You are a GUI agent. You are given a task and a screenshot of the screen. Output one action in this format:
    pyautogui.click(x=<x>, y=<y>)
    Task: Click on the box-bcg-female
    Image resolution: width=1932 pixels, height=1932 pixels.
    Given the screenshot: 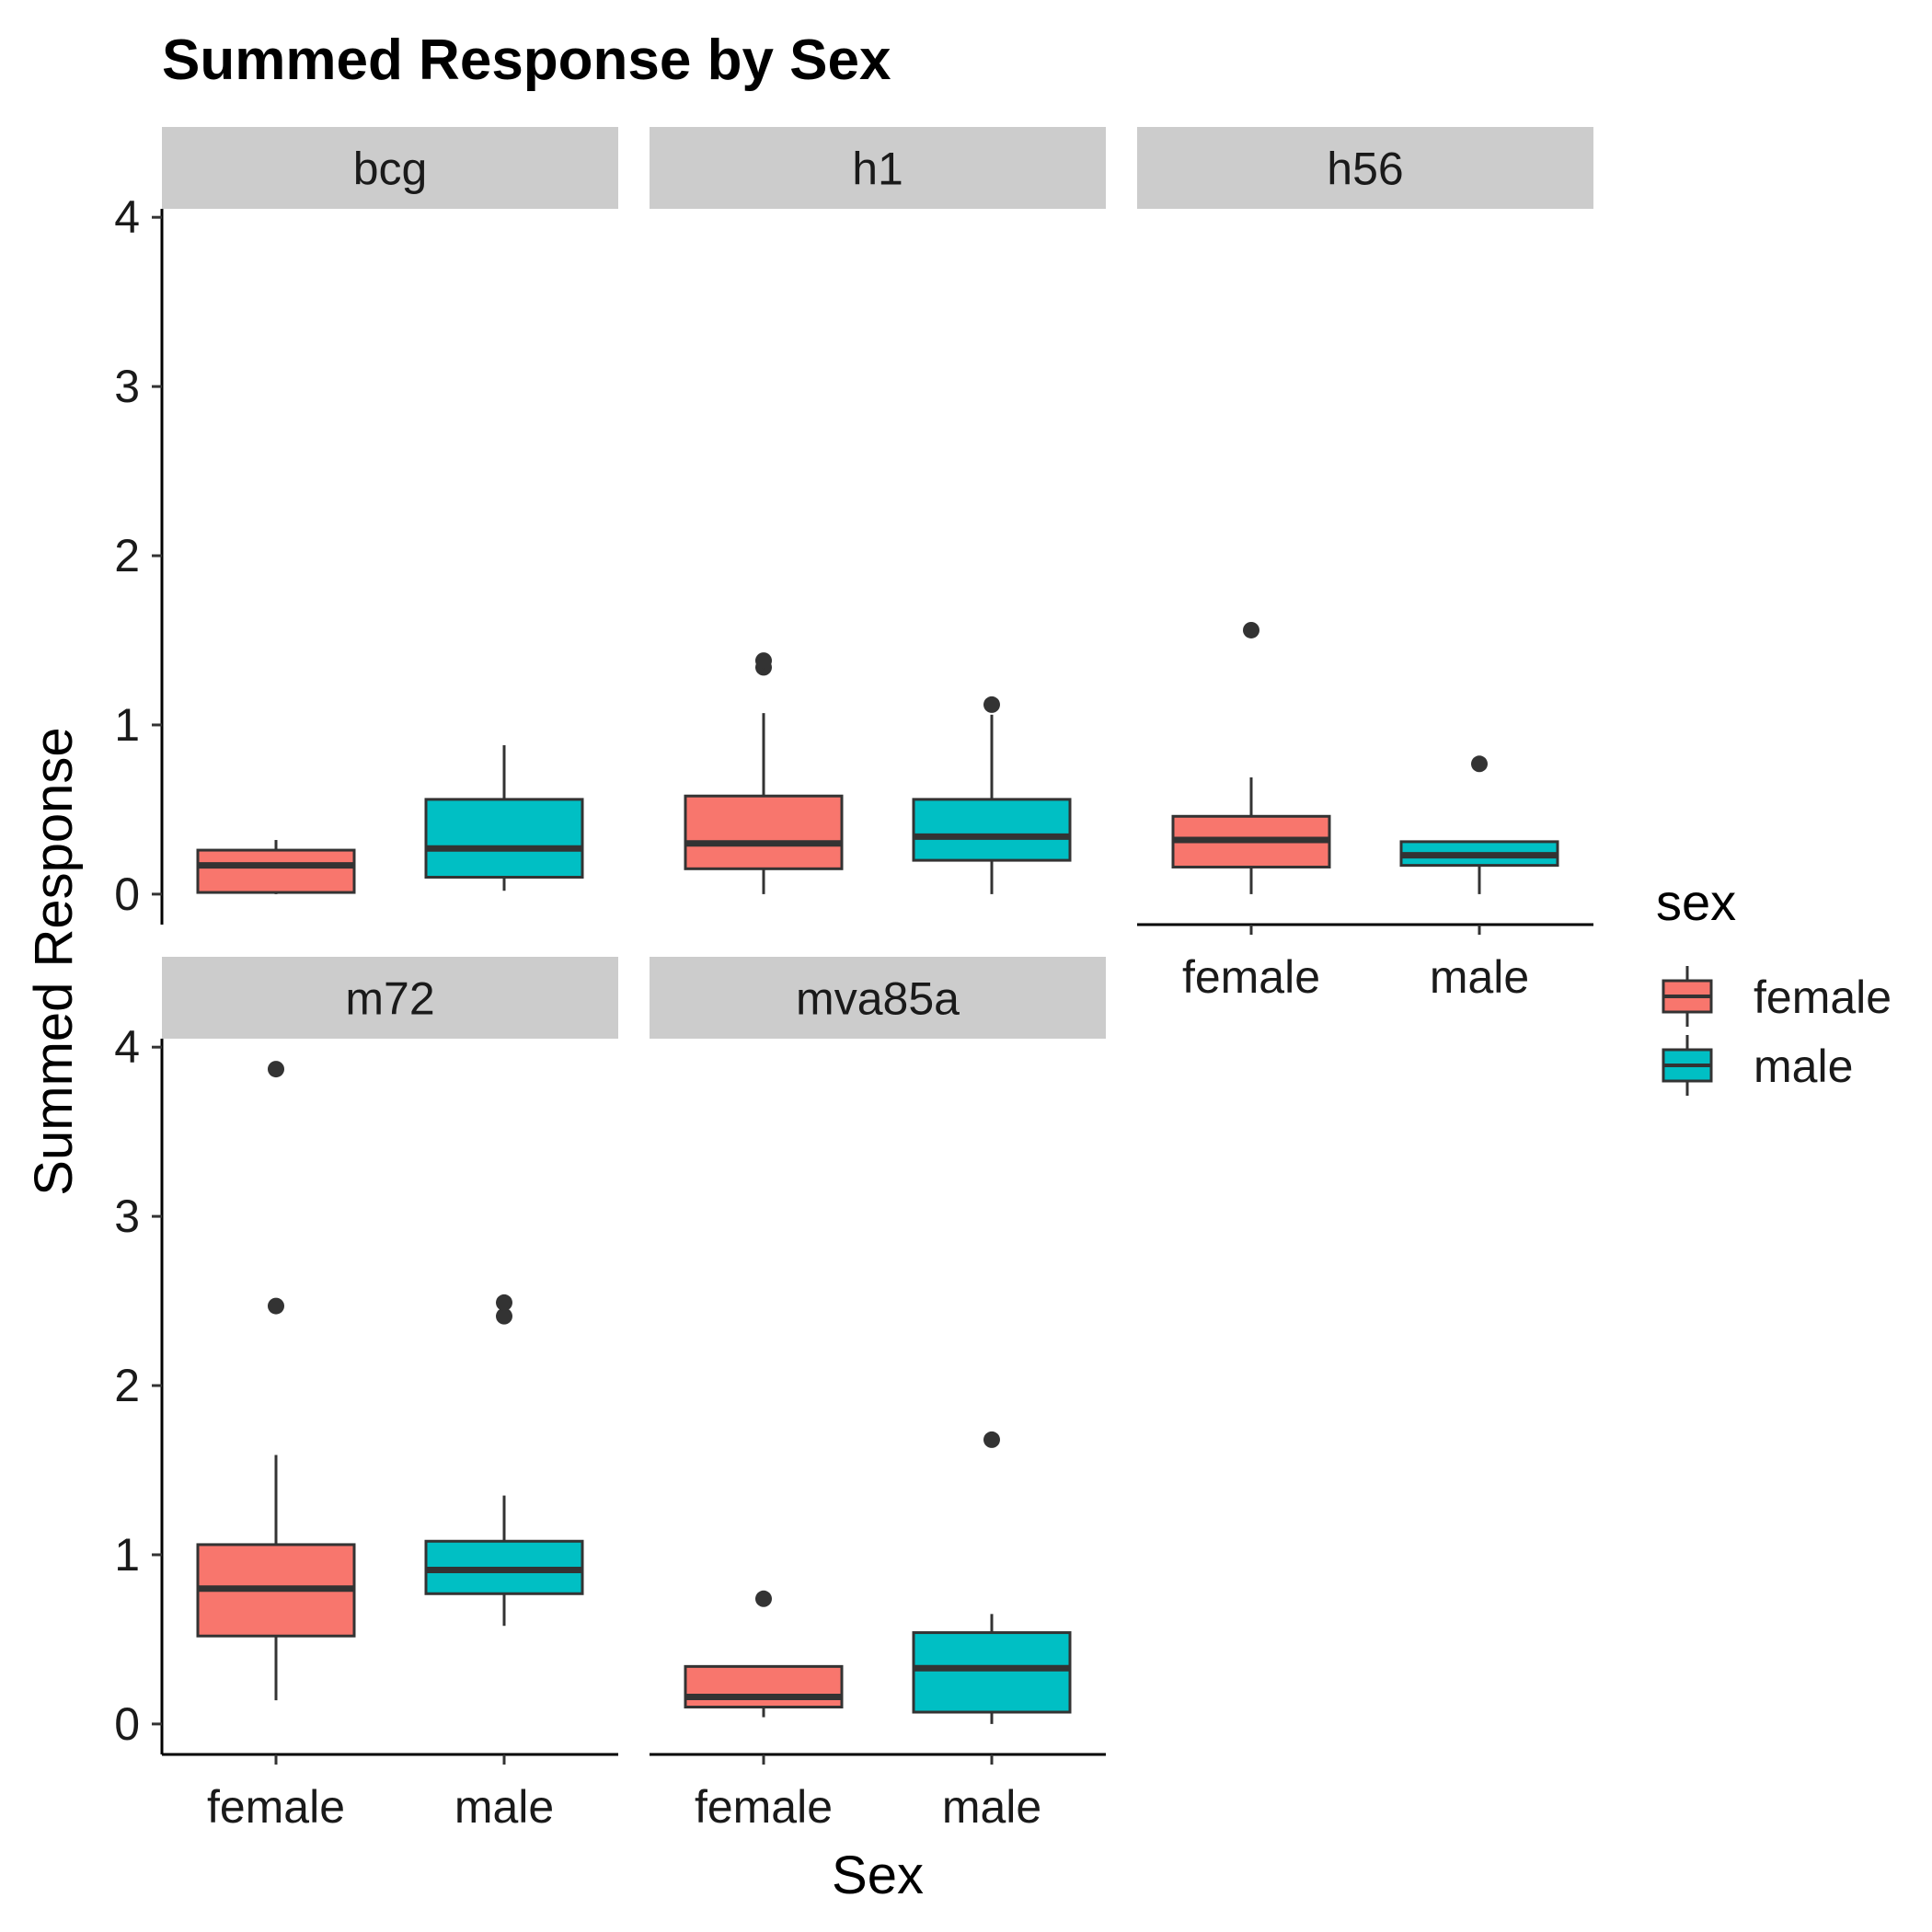 What is the action you would take?
    pyautogui.click(x=276, y=867)
    